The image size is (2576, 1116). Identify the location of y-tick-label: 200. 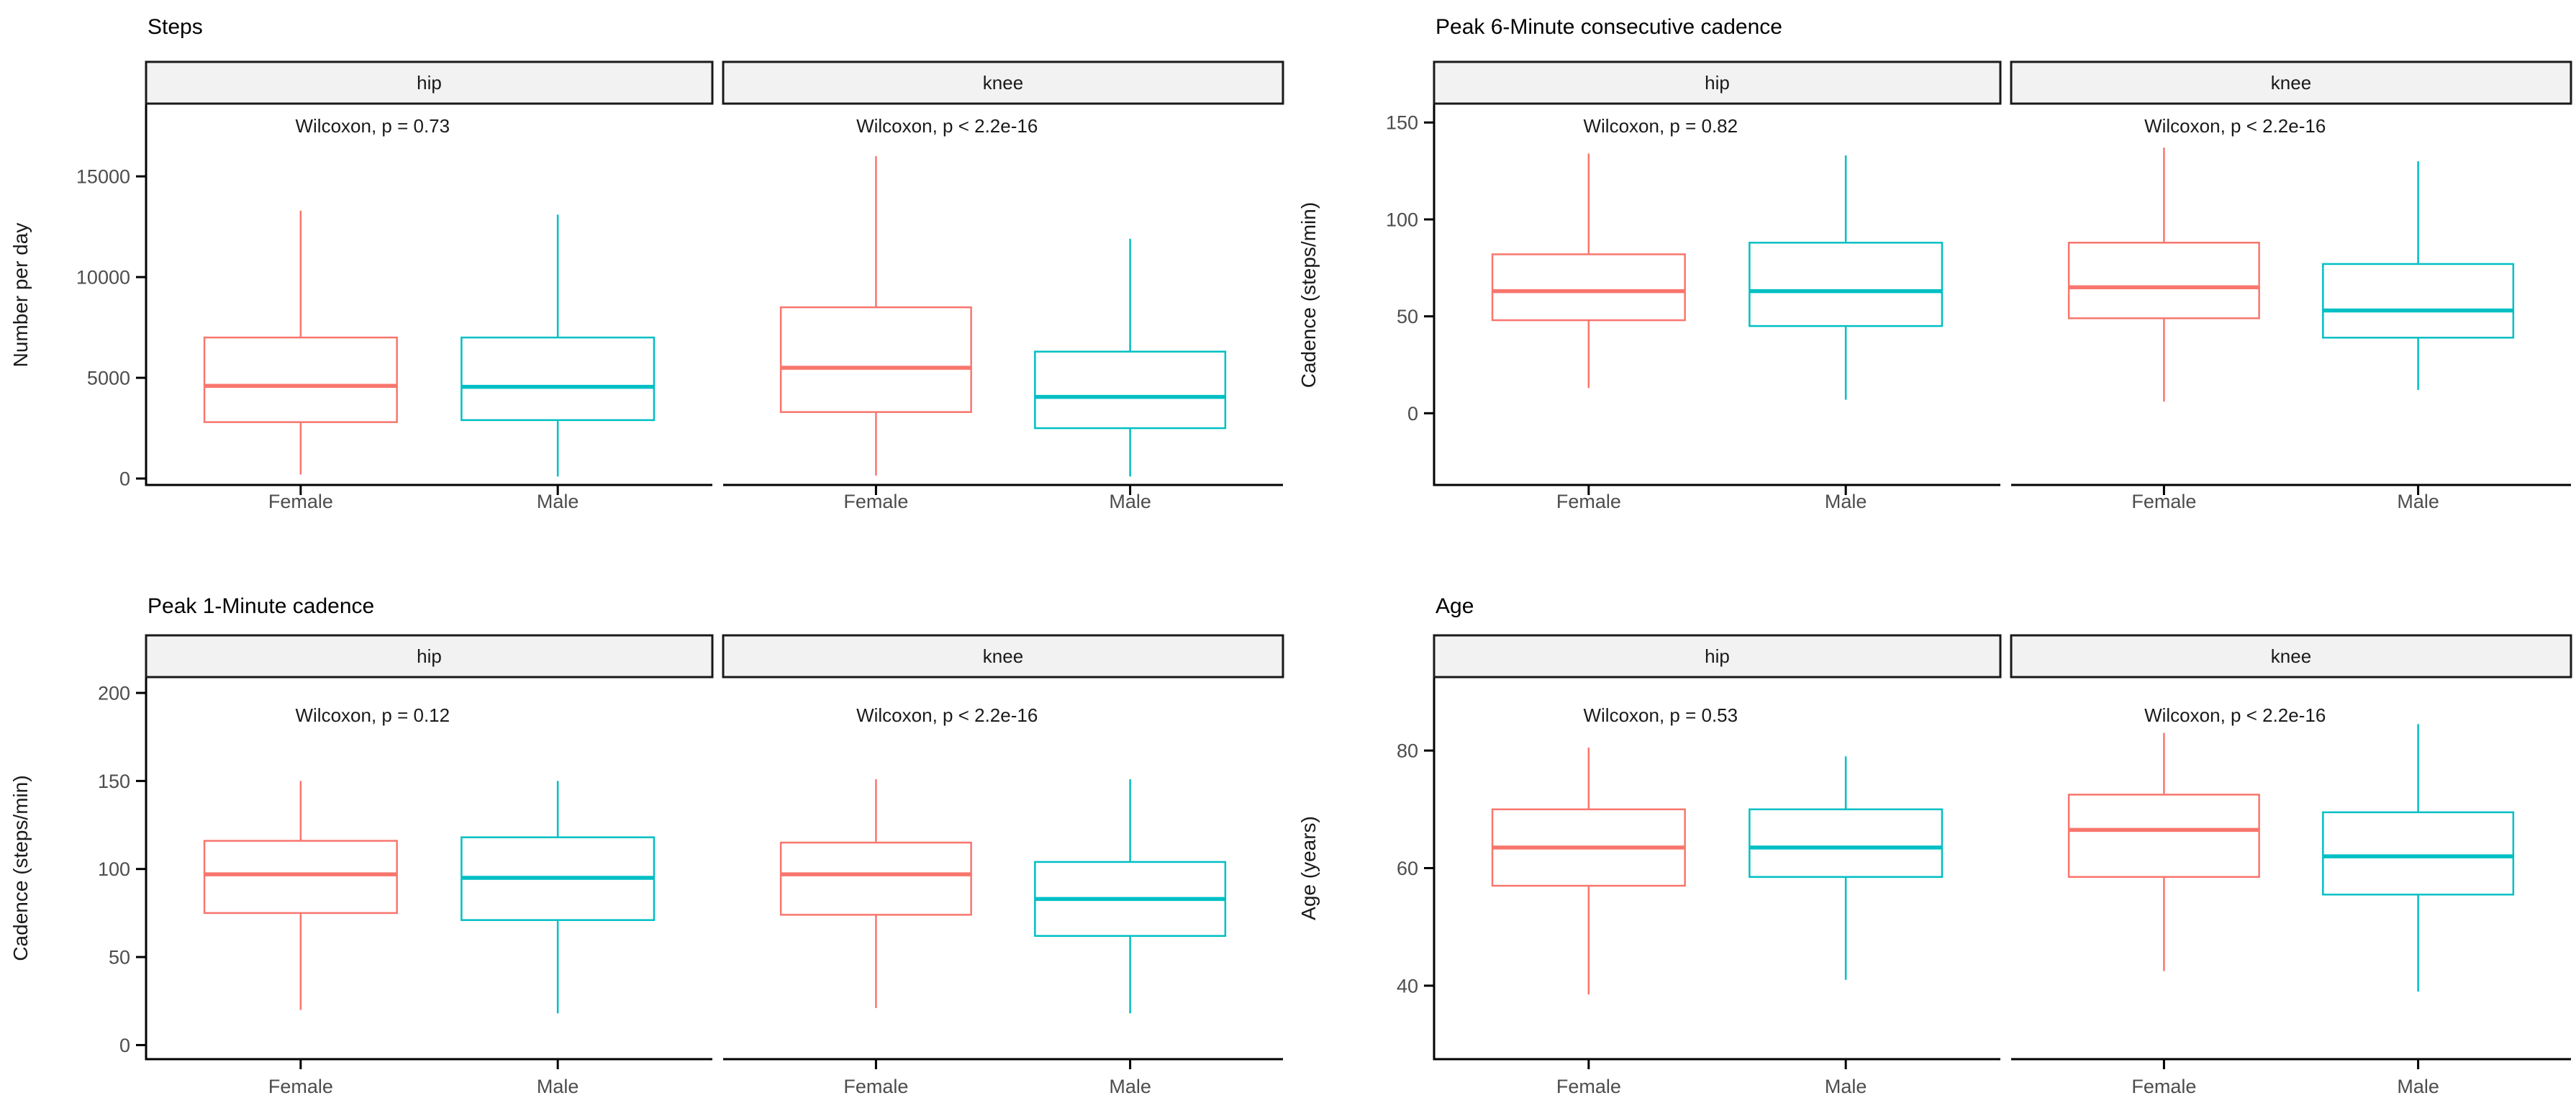
(114, 693).